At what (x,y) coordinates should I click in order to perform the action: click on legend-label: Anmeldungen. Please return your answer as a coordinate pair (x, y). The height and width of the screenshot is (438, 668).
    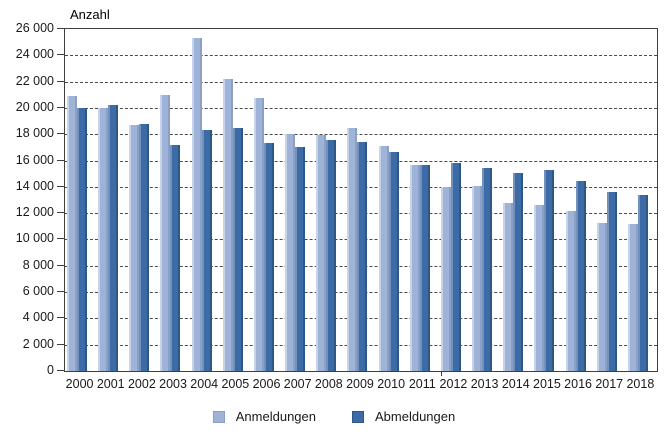
    Looking at the image, I should click on (275, 416).